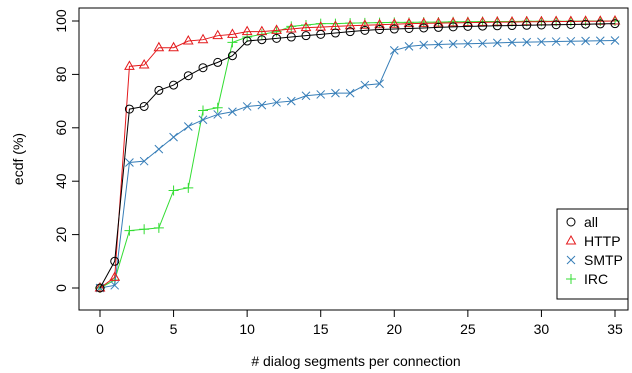  Describe the element at coordinates (247, 329) in the screenshot. I see `x-tick-label-10: 10` at that location.